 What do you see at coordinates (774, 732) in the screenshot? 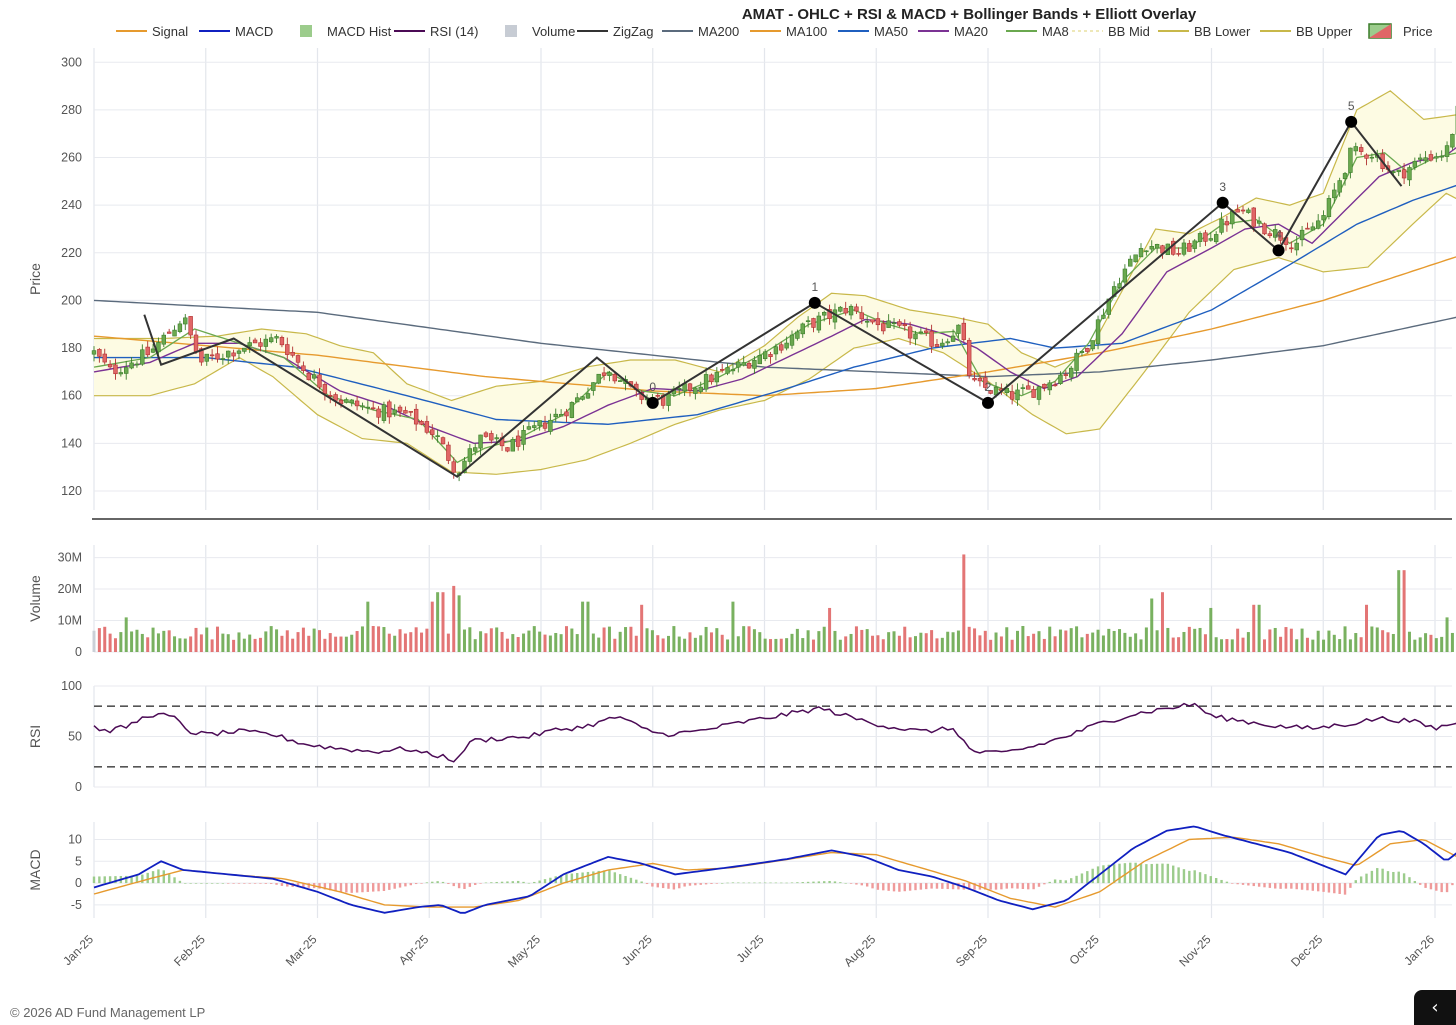
I see `rsi-line` at bounding box center [774, 732].